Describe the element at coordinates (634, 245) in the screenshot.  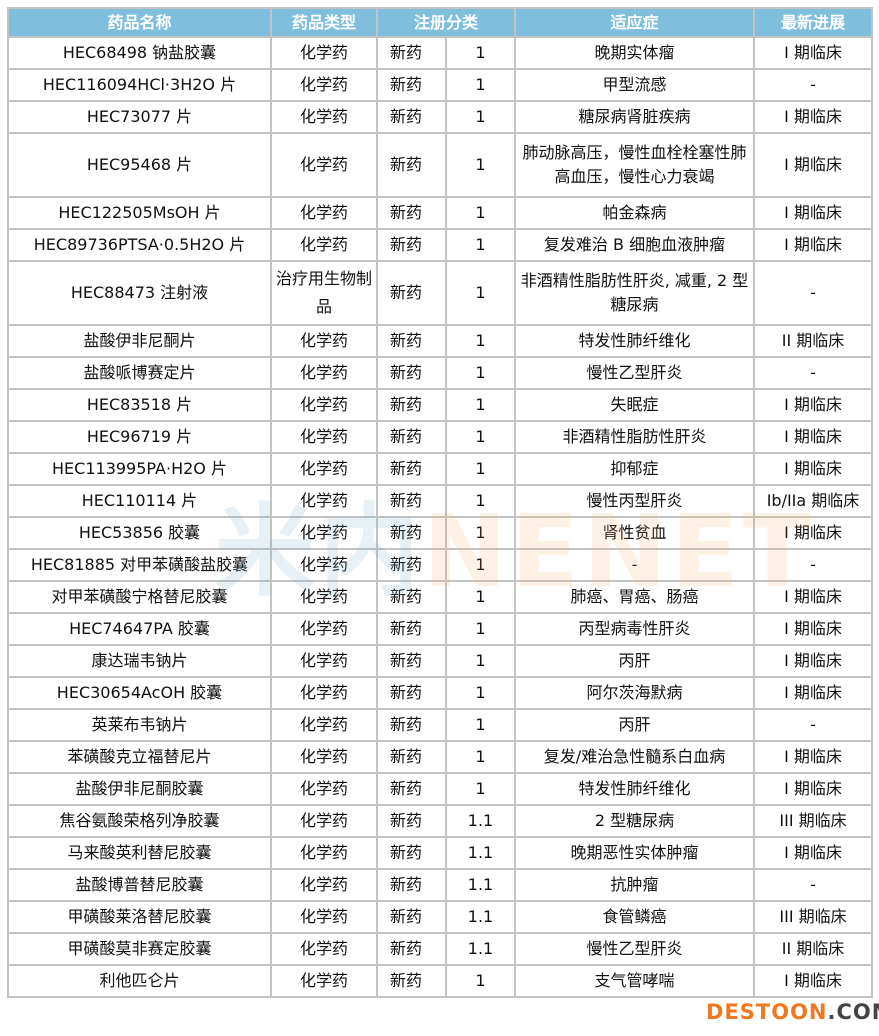
I see `cell-indication: 复发难治 B 细胞血液肿瘤` at that location.